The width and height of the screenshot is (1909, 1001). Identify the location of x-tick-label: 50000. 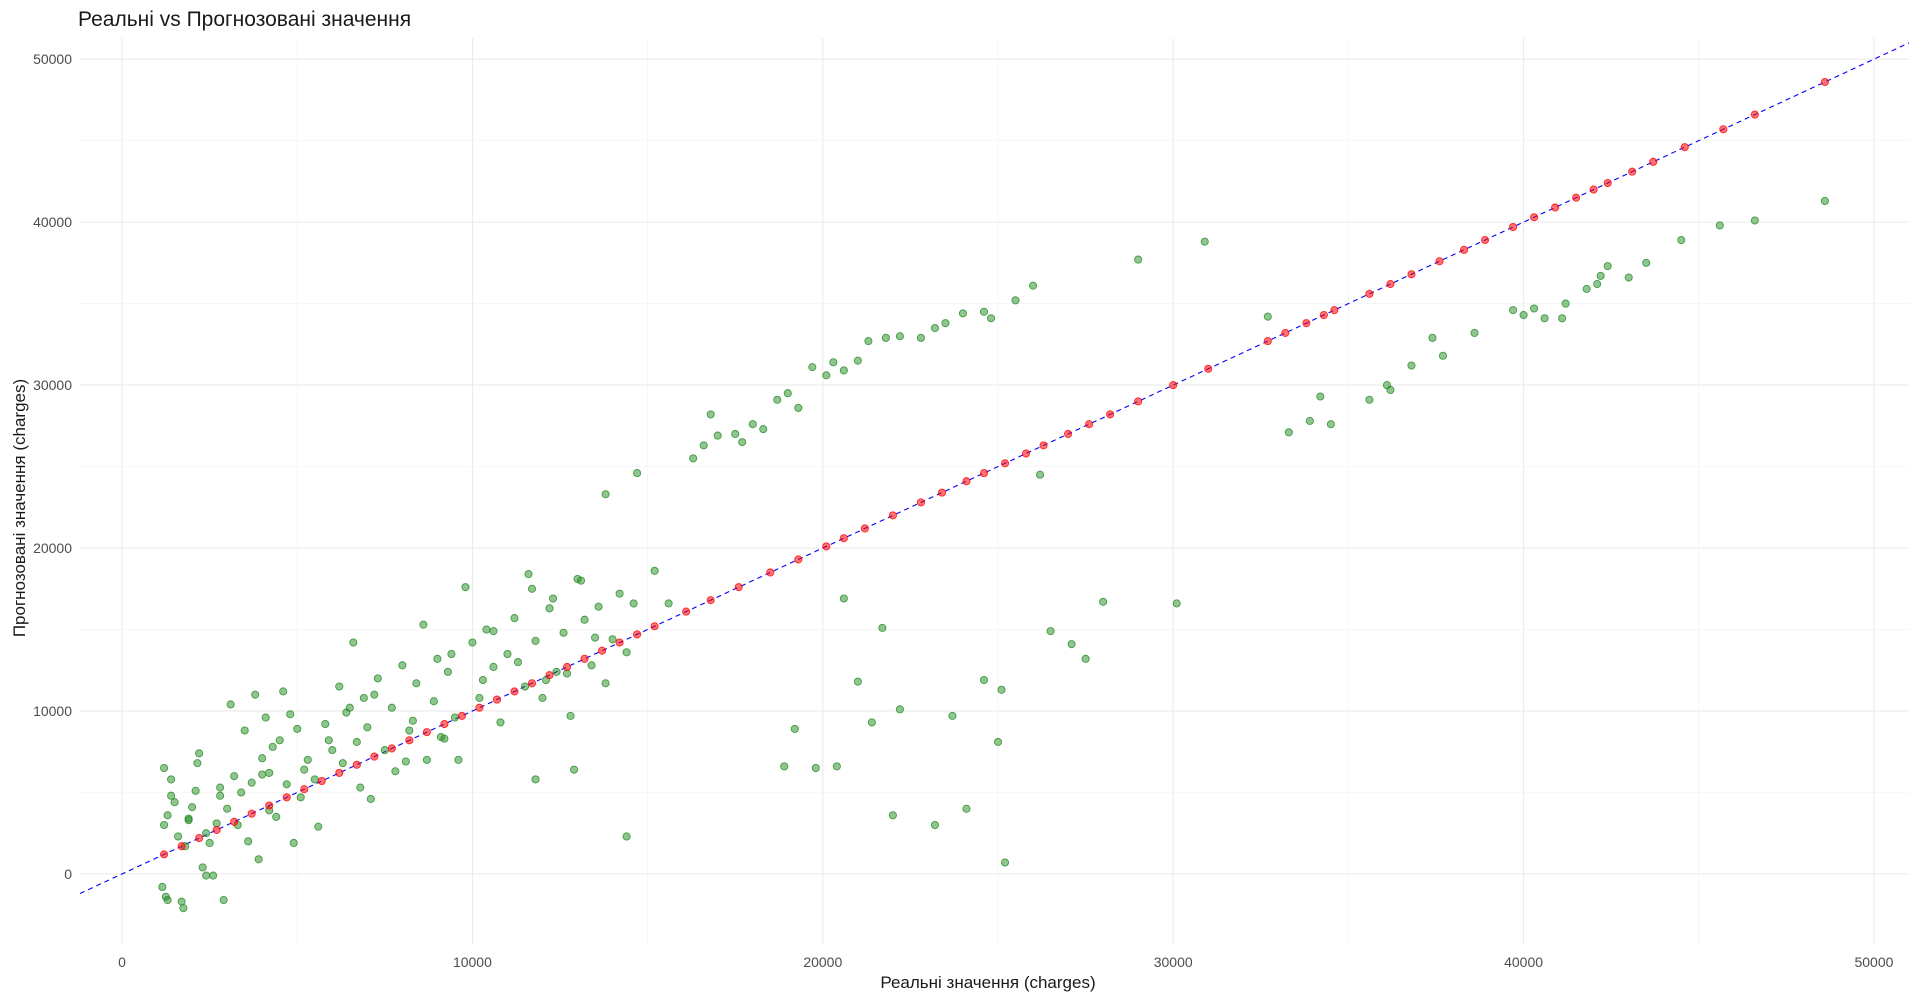
(1873, 962).